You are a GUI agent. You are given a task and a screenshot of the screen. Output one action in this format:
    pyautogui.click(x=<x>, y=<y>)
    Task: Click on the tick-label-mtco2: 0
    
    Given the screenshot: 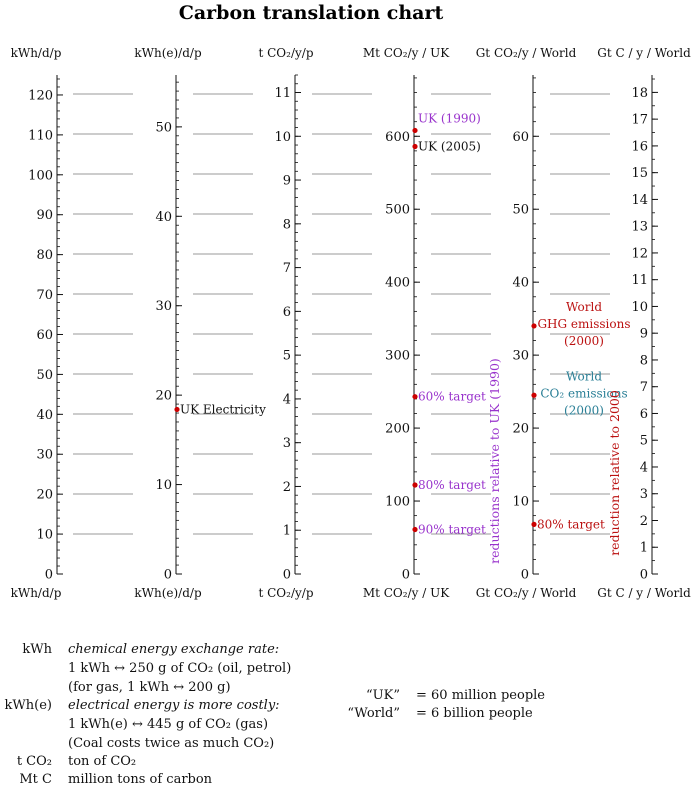 What is the action you would take?
    pyautogui.click(x=406, y=575)
    